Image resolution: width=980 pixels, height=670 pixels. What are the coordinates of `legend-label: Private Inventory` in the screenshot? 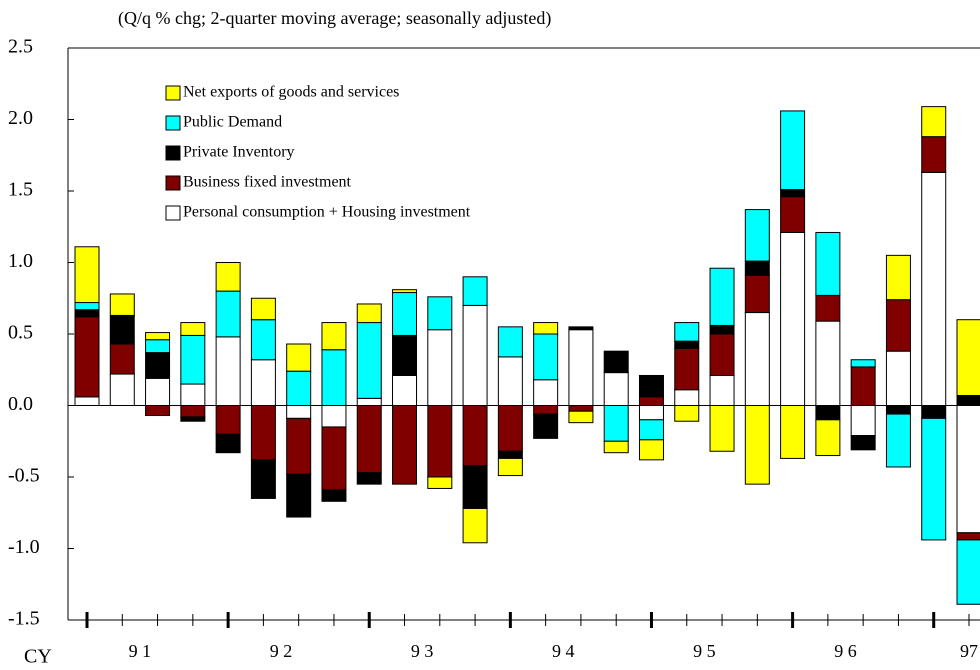 It's located at (239, 152).